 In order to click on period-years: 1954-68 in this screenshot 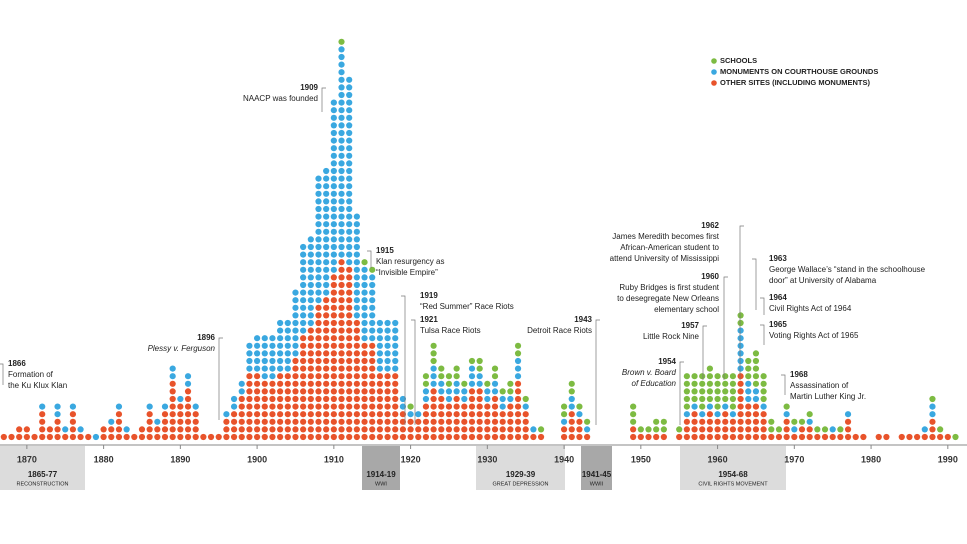, I will do `click(733, 474)`.